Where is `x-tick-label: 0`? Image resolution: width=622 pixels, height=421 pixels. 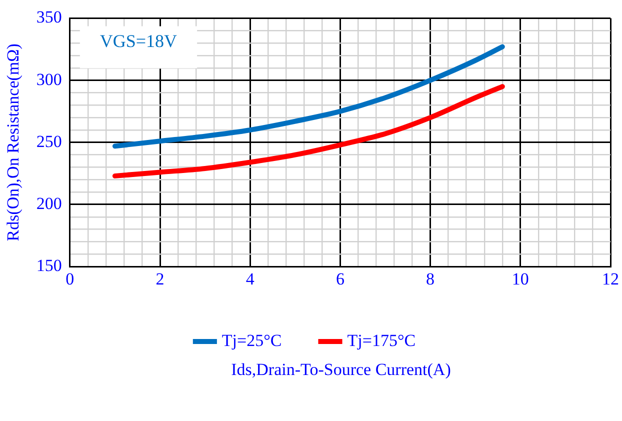
x-tick-label: 0 is located at coordinates (70, 278).